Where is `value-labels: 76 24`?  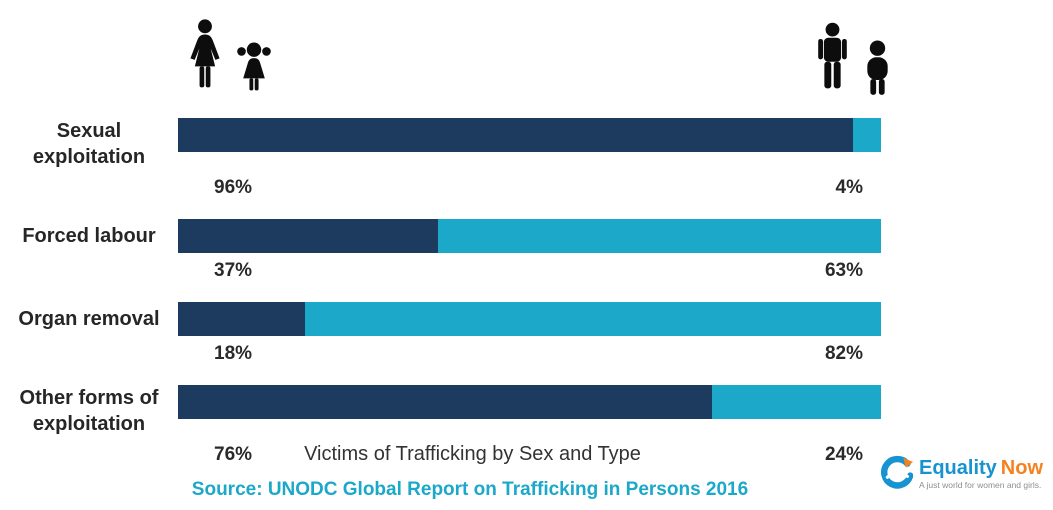
value-labels: 76 24 is located at coordinates (529, 456).